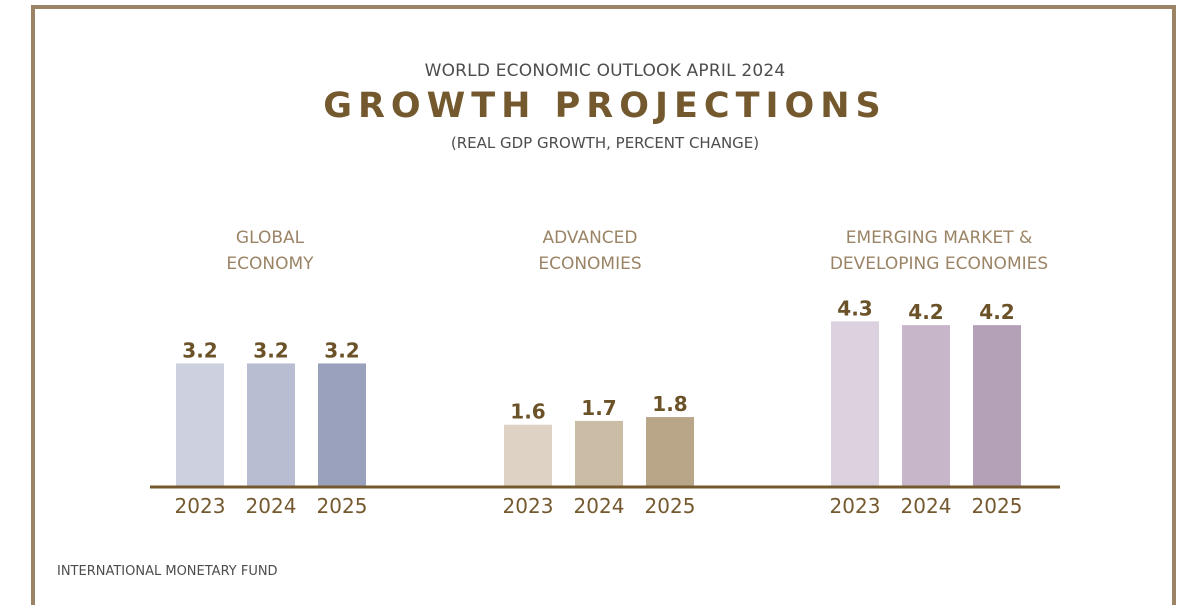 The width and height of the screenshot is (1189, 605). Describe the element at coordinates (589, 238) in the screenshot. I see `group-label-line: ADVANCED` at that location.